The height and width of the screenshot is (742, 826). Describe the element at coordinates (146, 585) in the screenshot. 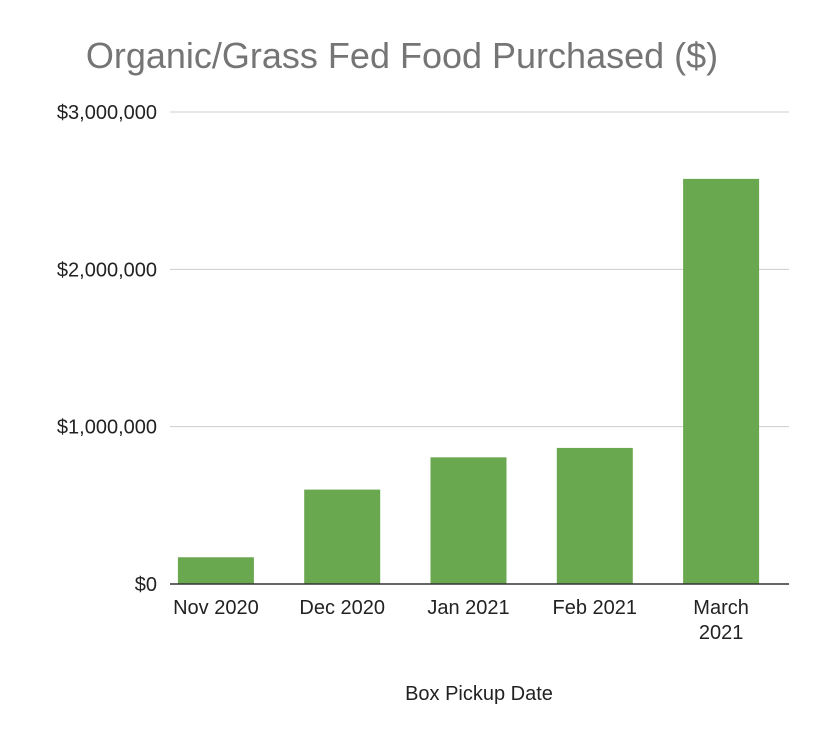

I see `y-tick-label: $0` at that location.